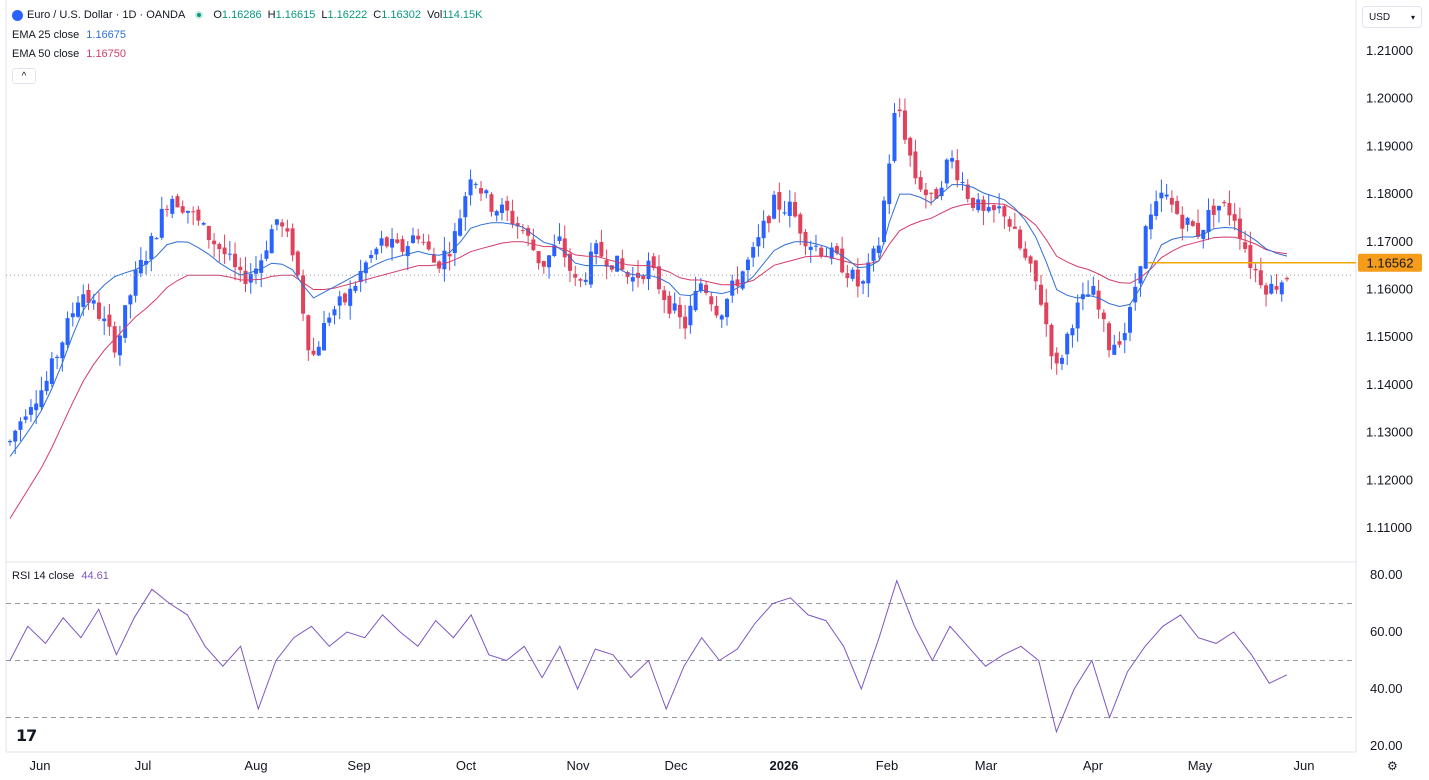  I want to click on ema50-legend: EMA 50 close 1.16750, so click(69, 54).